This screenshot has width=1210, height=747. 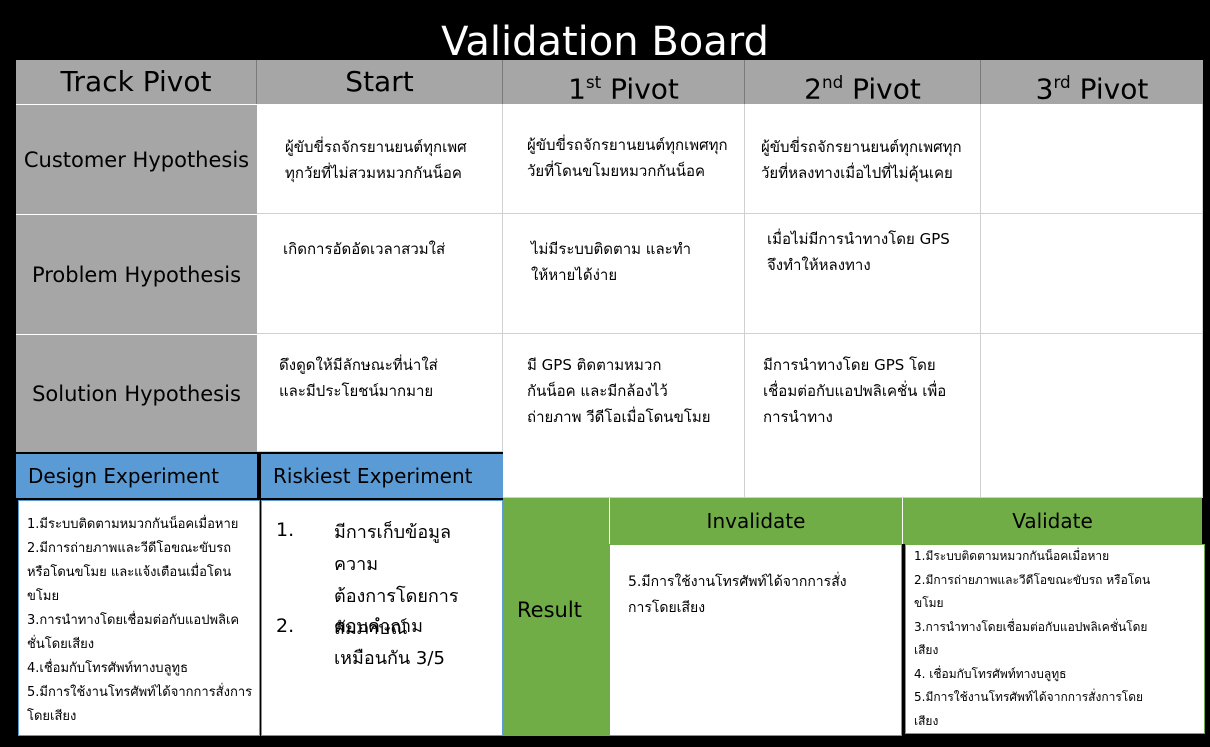 I want to click on board-title: Validation Board, so click(x=605, y=42).